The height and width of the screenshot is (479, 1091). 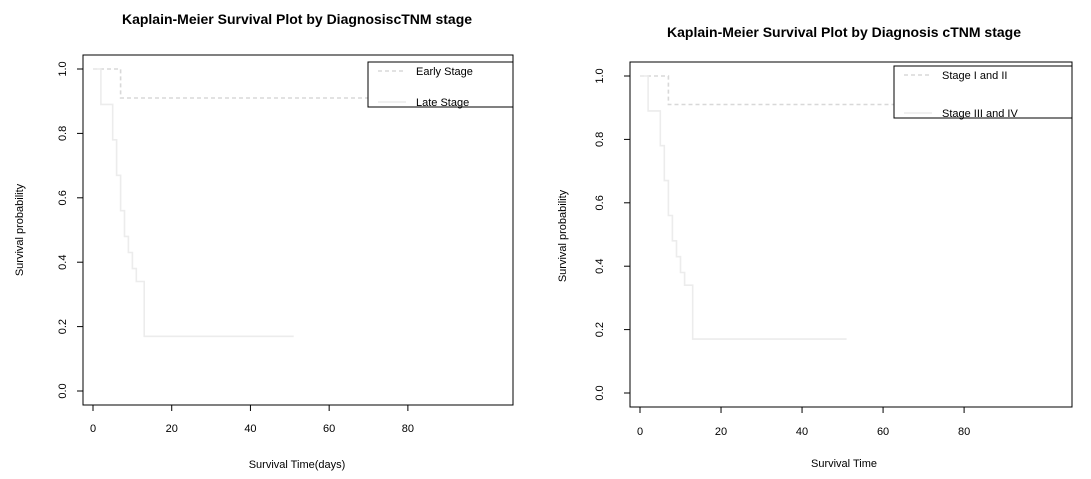 I want to click on x-axis-label: Survival Time, so click(x=844, y=464).